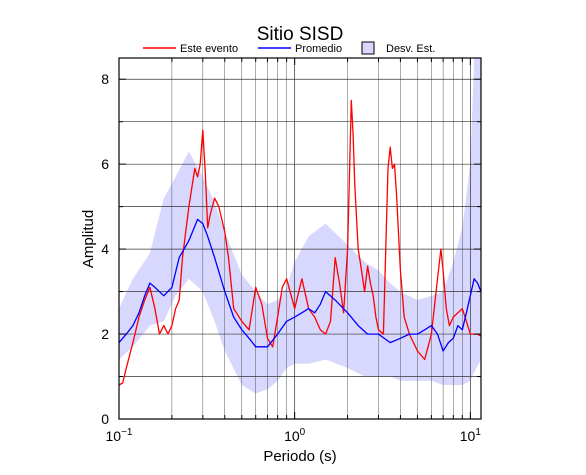  I want to click on x-axis-label: Periodo (s), so click(299, 456).